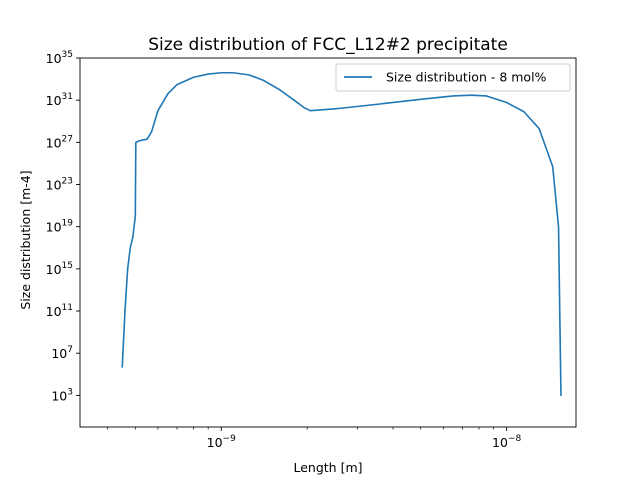 Image resolution: width=640 pixels, height=484 pixels. What do you see at coordinates (62, 353) in the screenshot?
I see `y-tick-label: 107` at bounding box center [62, 353].